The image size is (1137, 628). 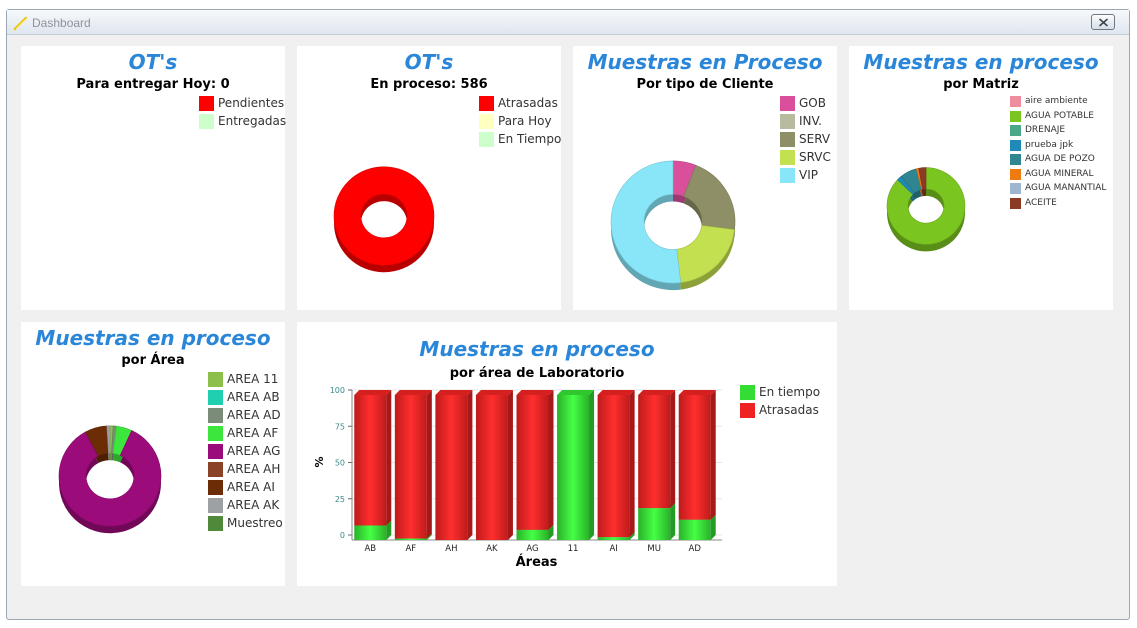 What do you see at coordinates (494, 465) in the screenshot?
I see `bar-atrasadas-ak` at bounding box center [494, 465].